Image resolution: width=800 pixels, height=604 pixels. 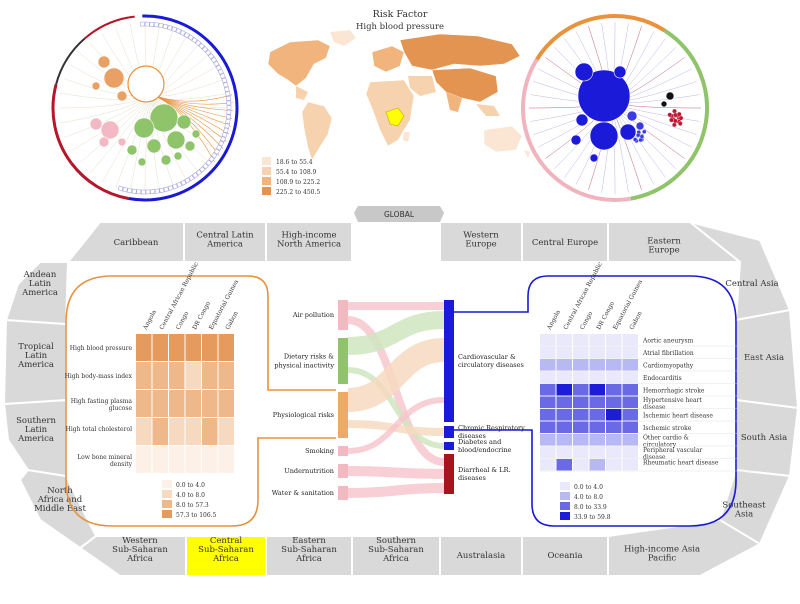 What do you see at coordinates (395, 117) in the screenshot?
I see `map-central-sub-saharan-africa` at bounding box center [395, 117].